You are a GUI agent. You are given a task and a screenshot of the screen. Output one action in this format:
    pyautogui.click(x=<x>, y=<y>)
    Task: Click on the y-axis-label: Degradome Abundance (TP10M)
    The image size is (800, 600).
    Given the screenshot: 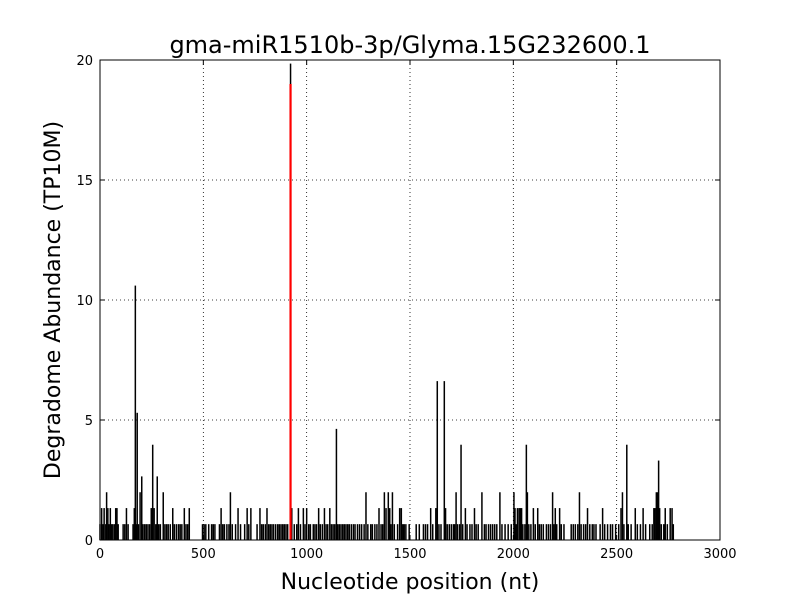 What is the action you would take?
    pyautogui.click(x=53, y=300)
    